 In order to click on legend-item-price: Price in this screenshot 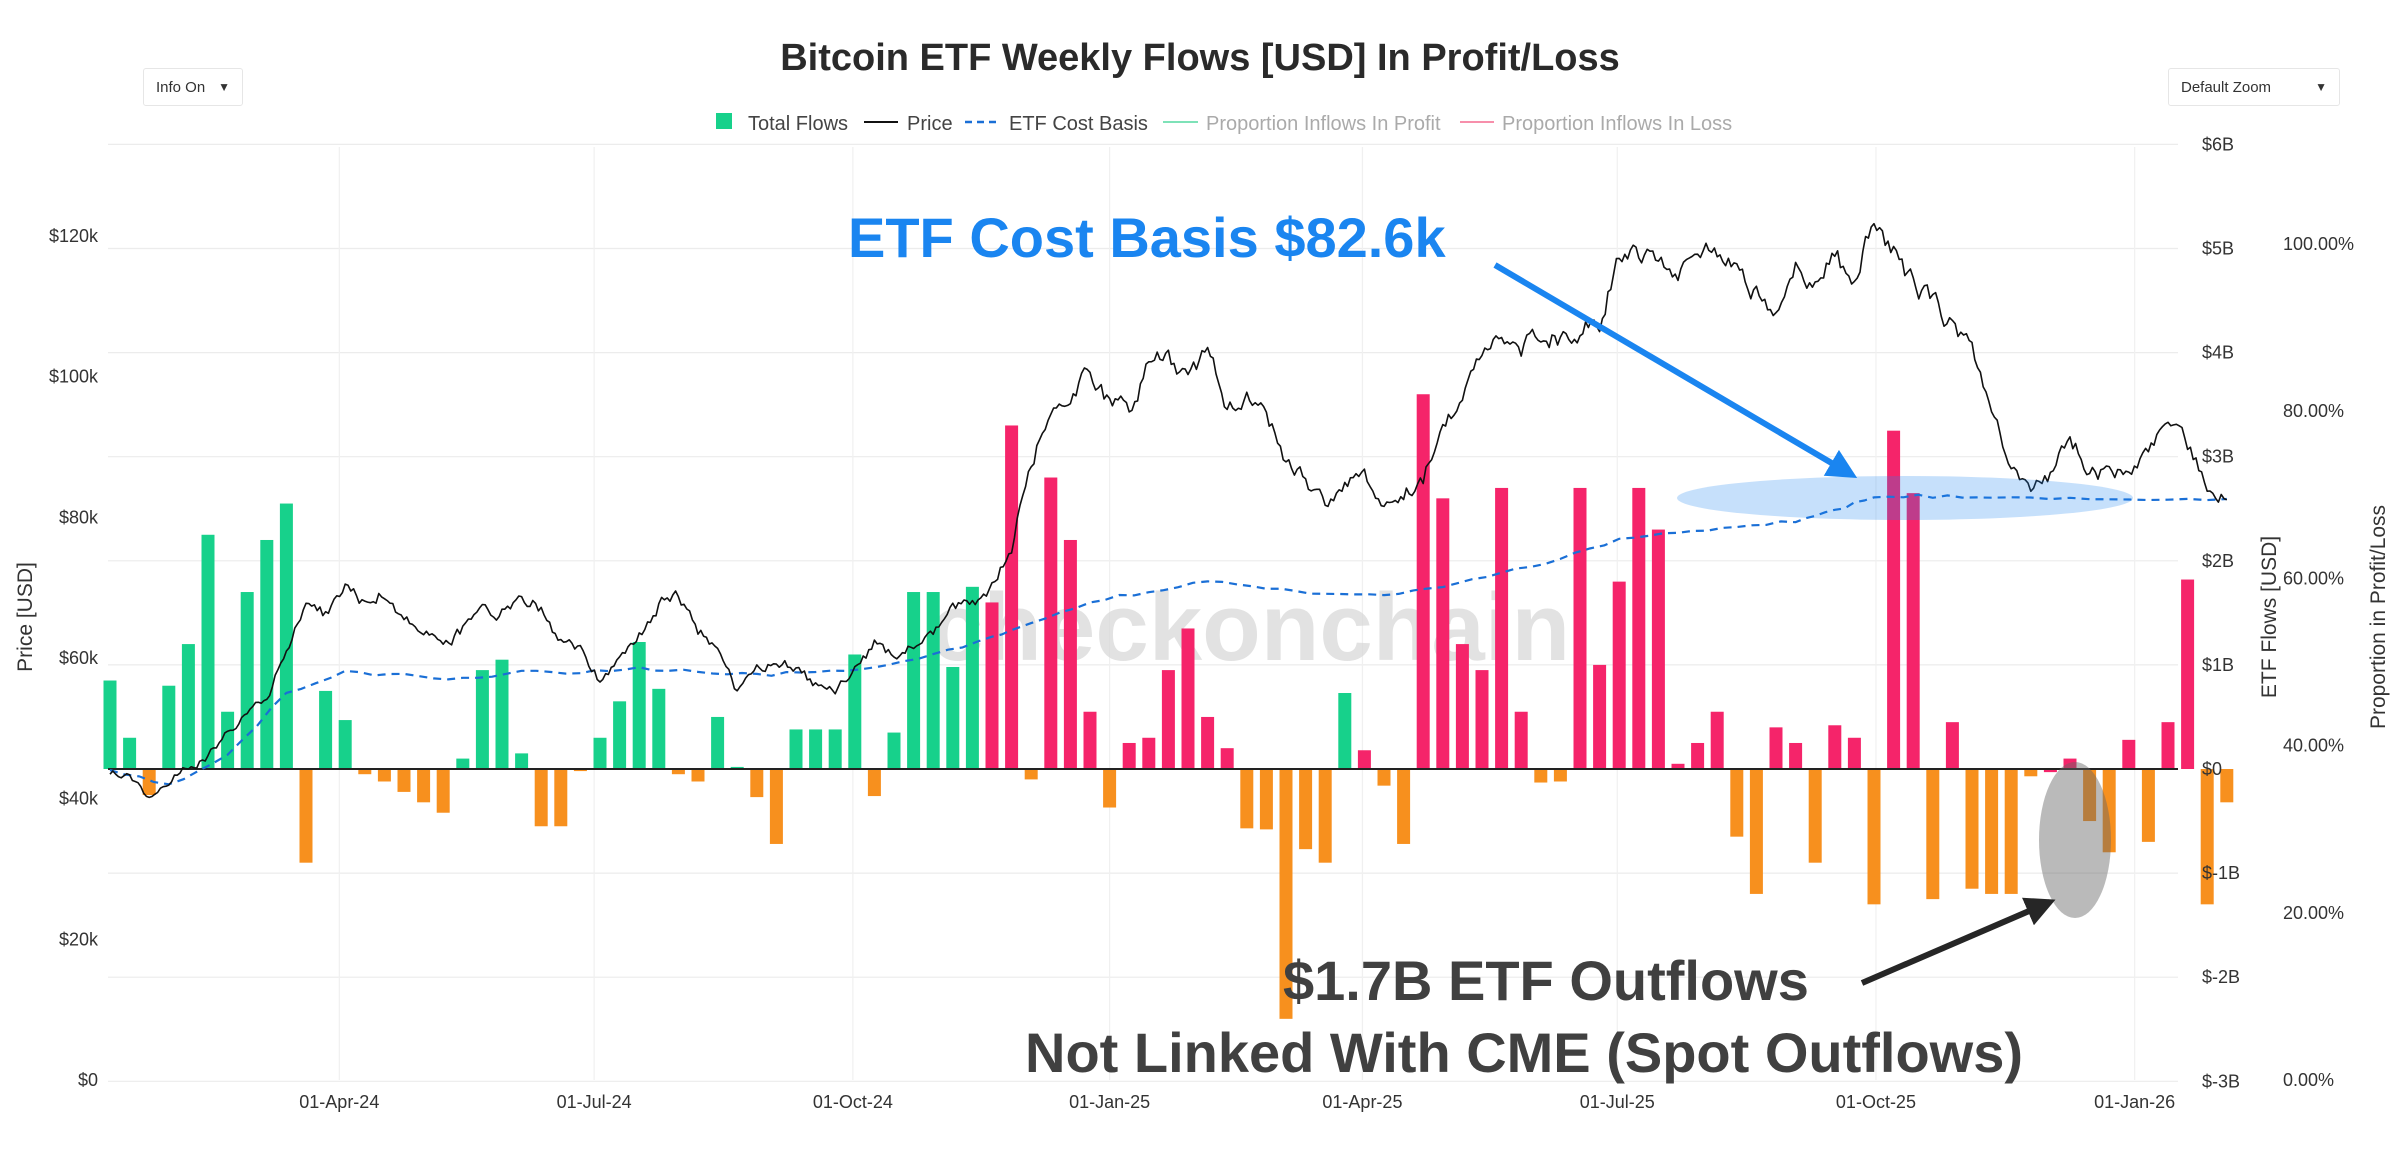, I will do `click(908, 124)`.